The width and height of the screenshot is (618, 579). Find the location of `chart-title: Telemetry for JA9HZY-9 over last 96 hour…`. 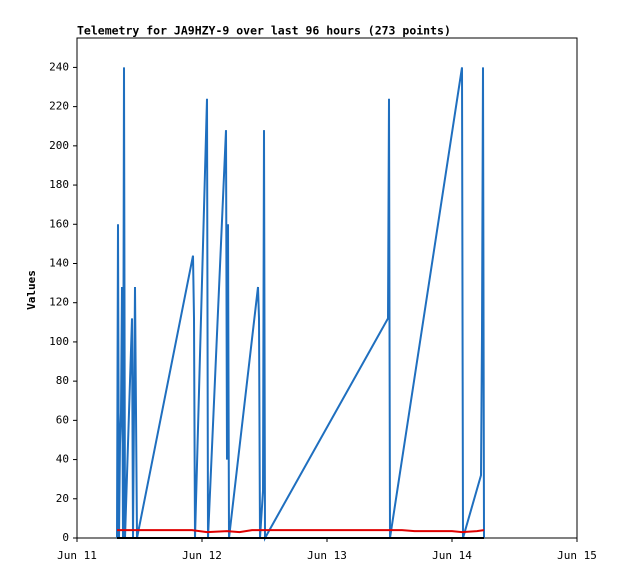

chart-title: Telemetry for JA9HZY-9 over last 96 hour… is located at coordinates (264, 31).